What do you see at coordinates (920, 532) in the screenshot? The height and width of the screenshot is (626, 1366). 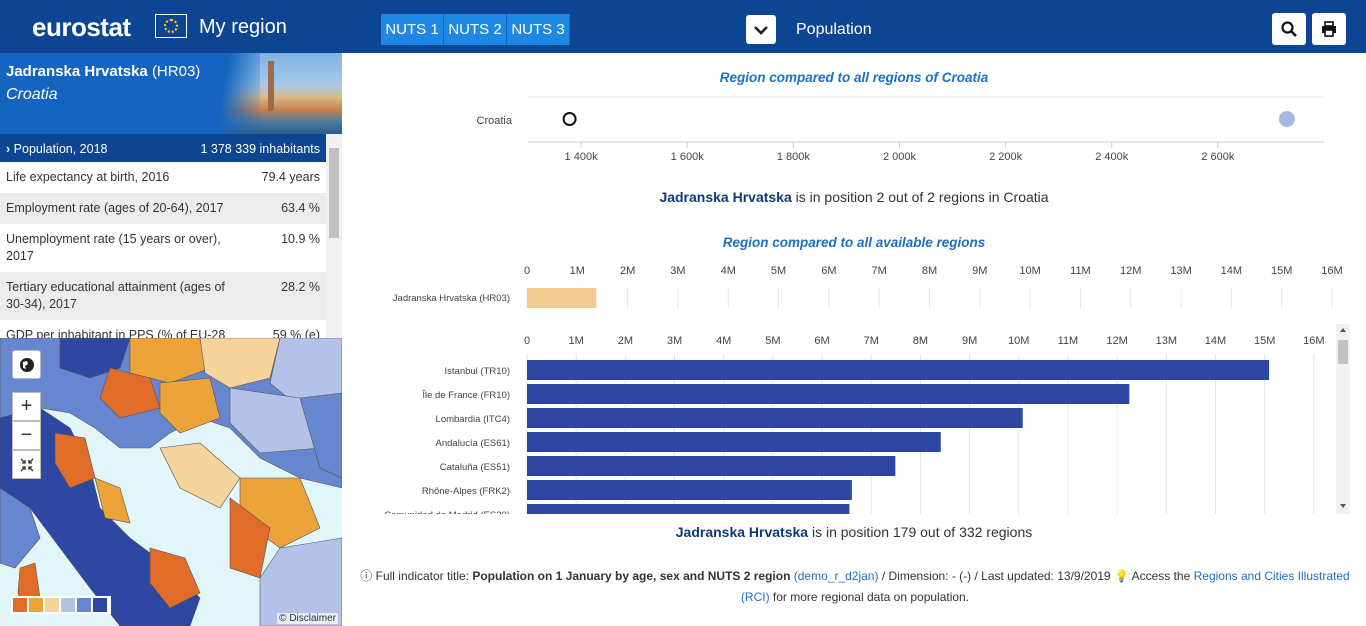 I see `all-position-detail: is in position 179 out of 332 regions` at bounding box center [920, 532].